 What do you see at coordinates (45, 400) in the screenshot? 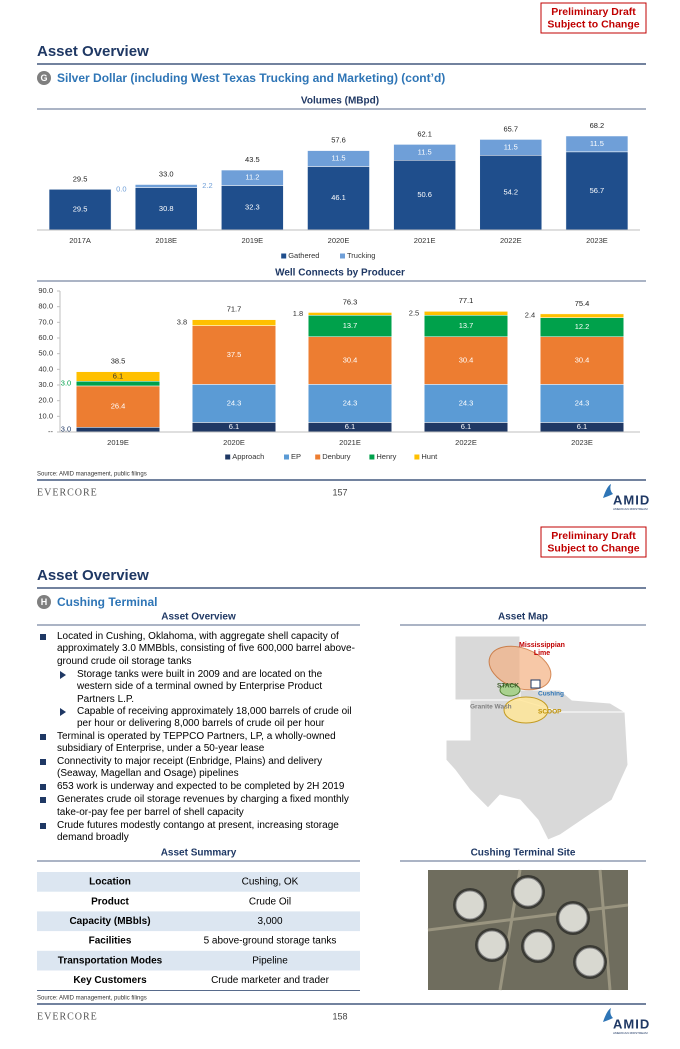
I see `y-tick-label: 20.0` at bounding box center [45, 400].